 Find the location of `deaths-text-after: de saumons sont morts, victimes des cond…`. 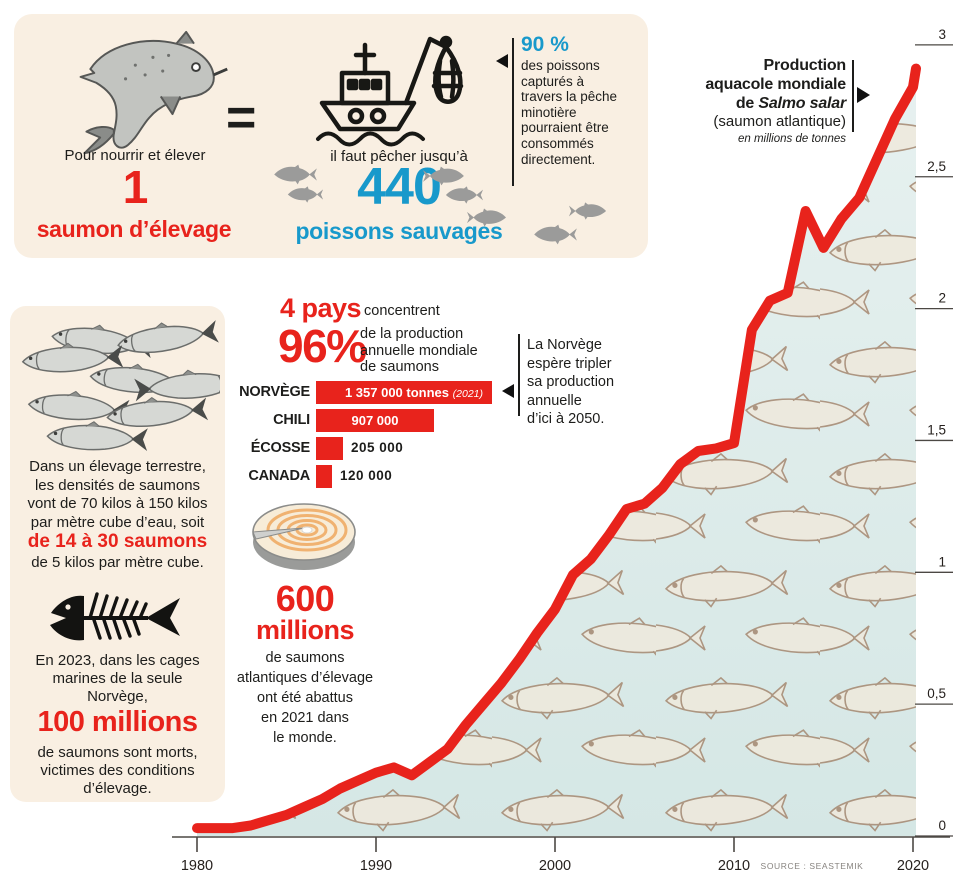

deaths-text-after: de saumons sont morts, victimes des cond… is located at coordinates (117, 770).